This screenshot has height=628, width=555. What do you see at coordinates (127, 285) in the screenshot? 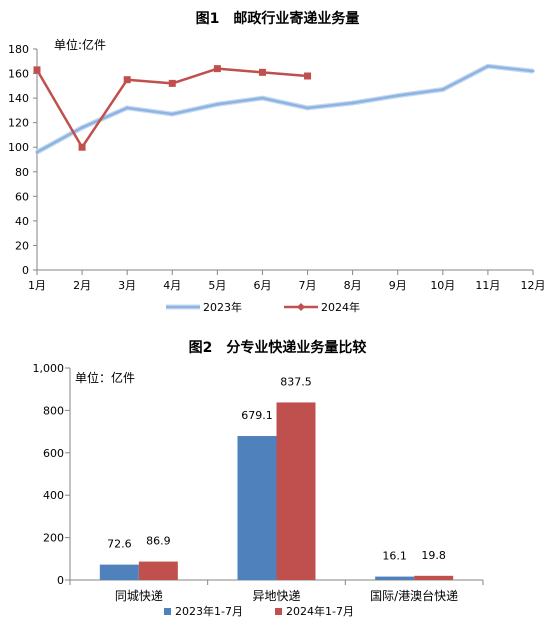
I see `chart1-x-tick-label: 3月` at bounding box center [127, 285].